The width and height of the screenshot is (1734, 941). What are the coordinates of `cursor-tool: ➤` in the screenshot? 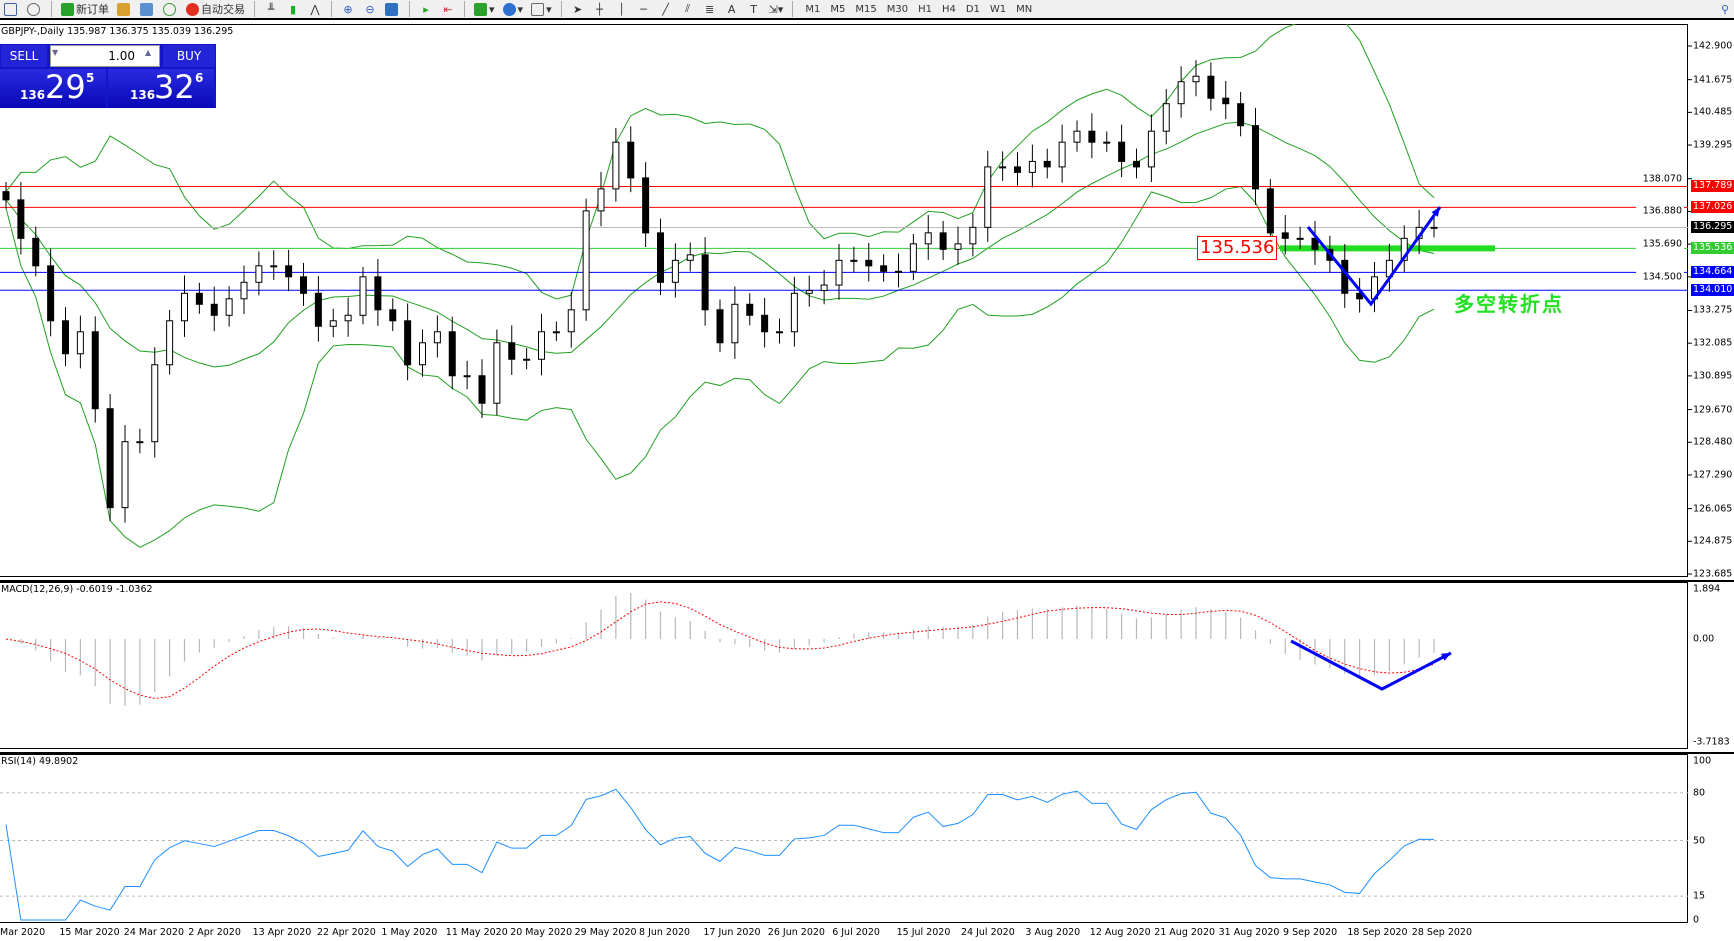 It's located at (578, 9).